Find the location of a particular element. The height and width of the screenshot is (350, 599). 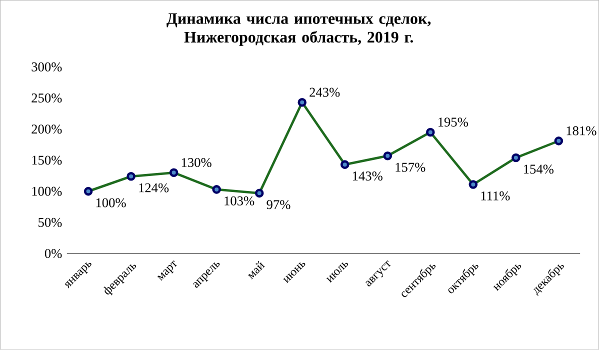

data-label: 181% is located at coordinates (581, 131).